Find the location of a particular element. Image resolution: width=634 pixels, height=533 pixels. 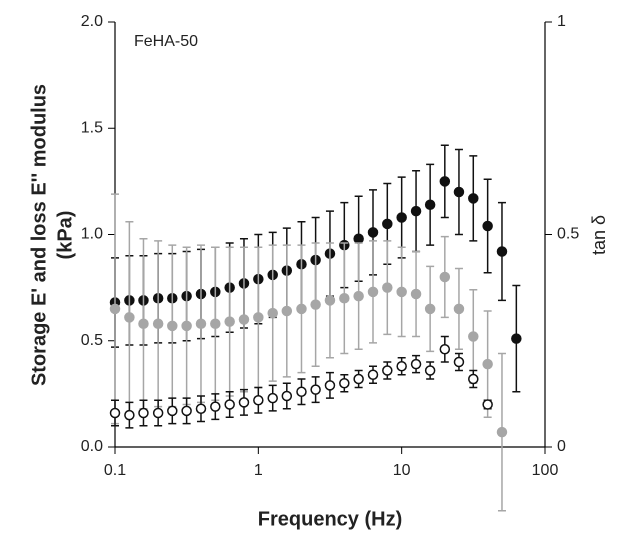

y2-tick-label: 0.5 is located at coordinates (568, 234).